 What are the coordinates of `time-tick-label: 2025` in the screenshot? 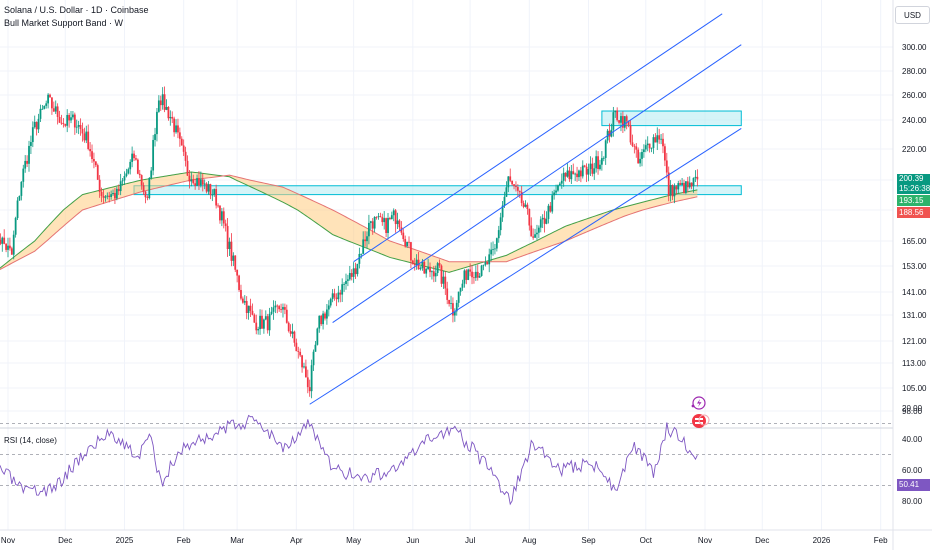 It's located at (125, 540).